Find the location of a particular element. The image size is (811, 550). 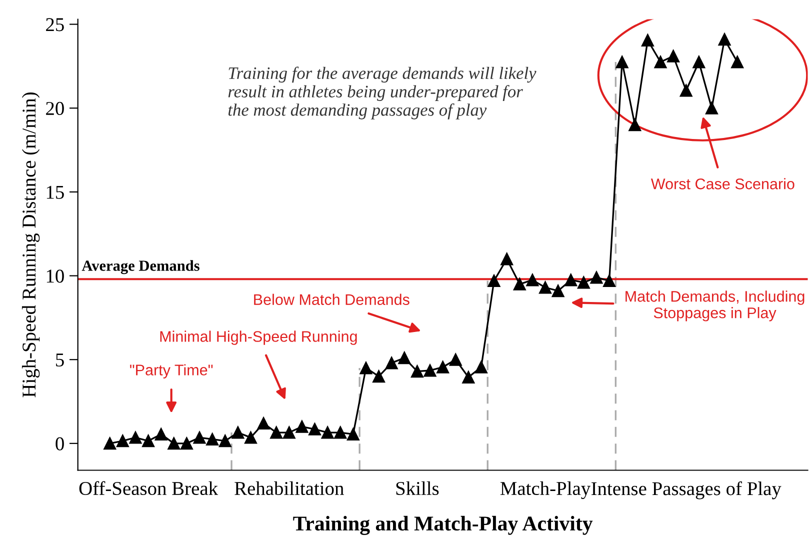

annotation: "Party Time" is located at coordinates (171, 371).